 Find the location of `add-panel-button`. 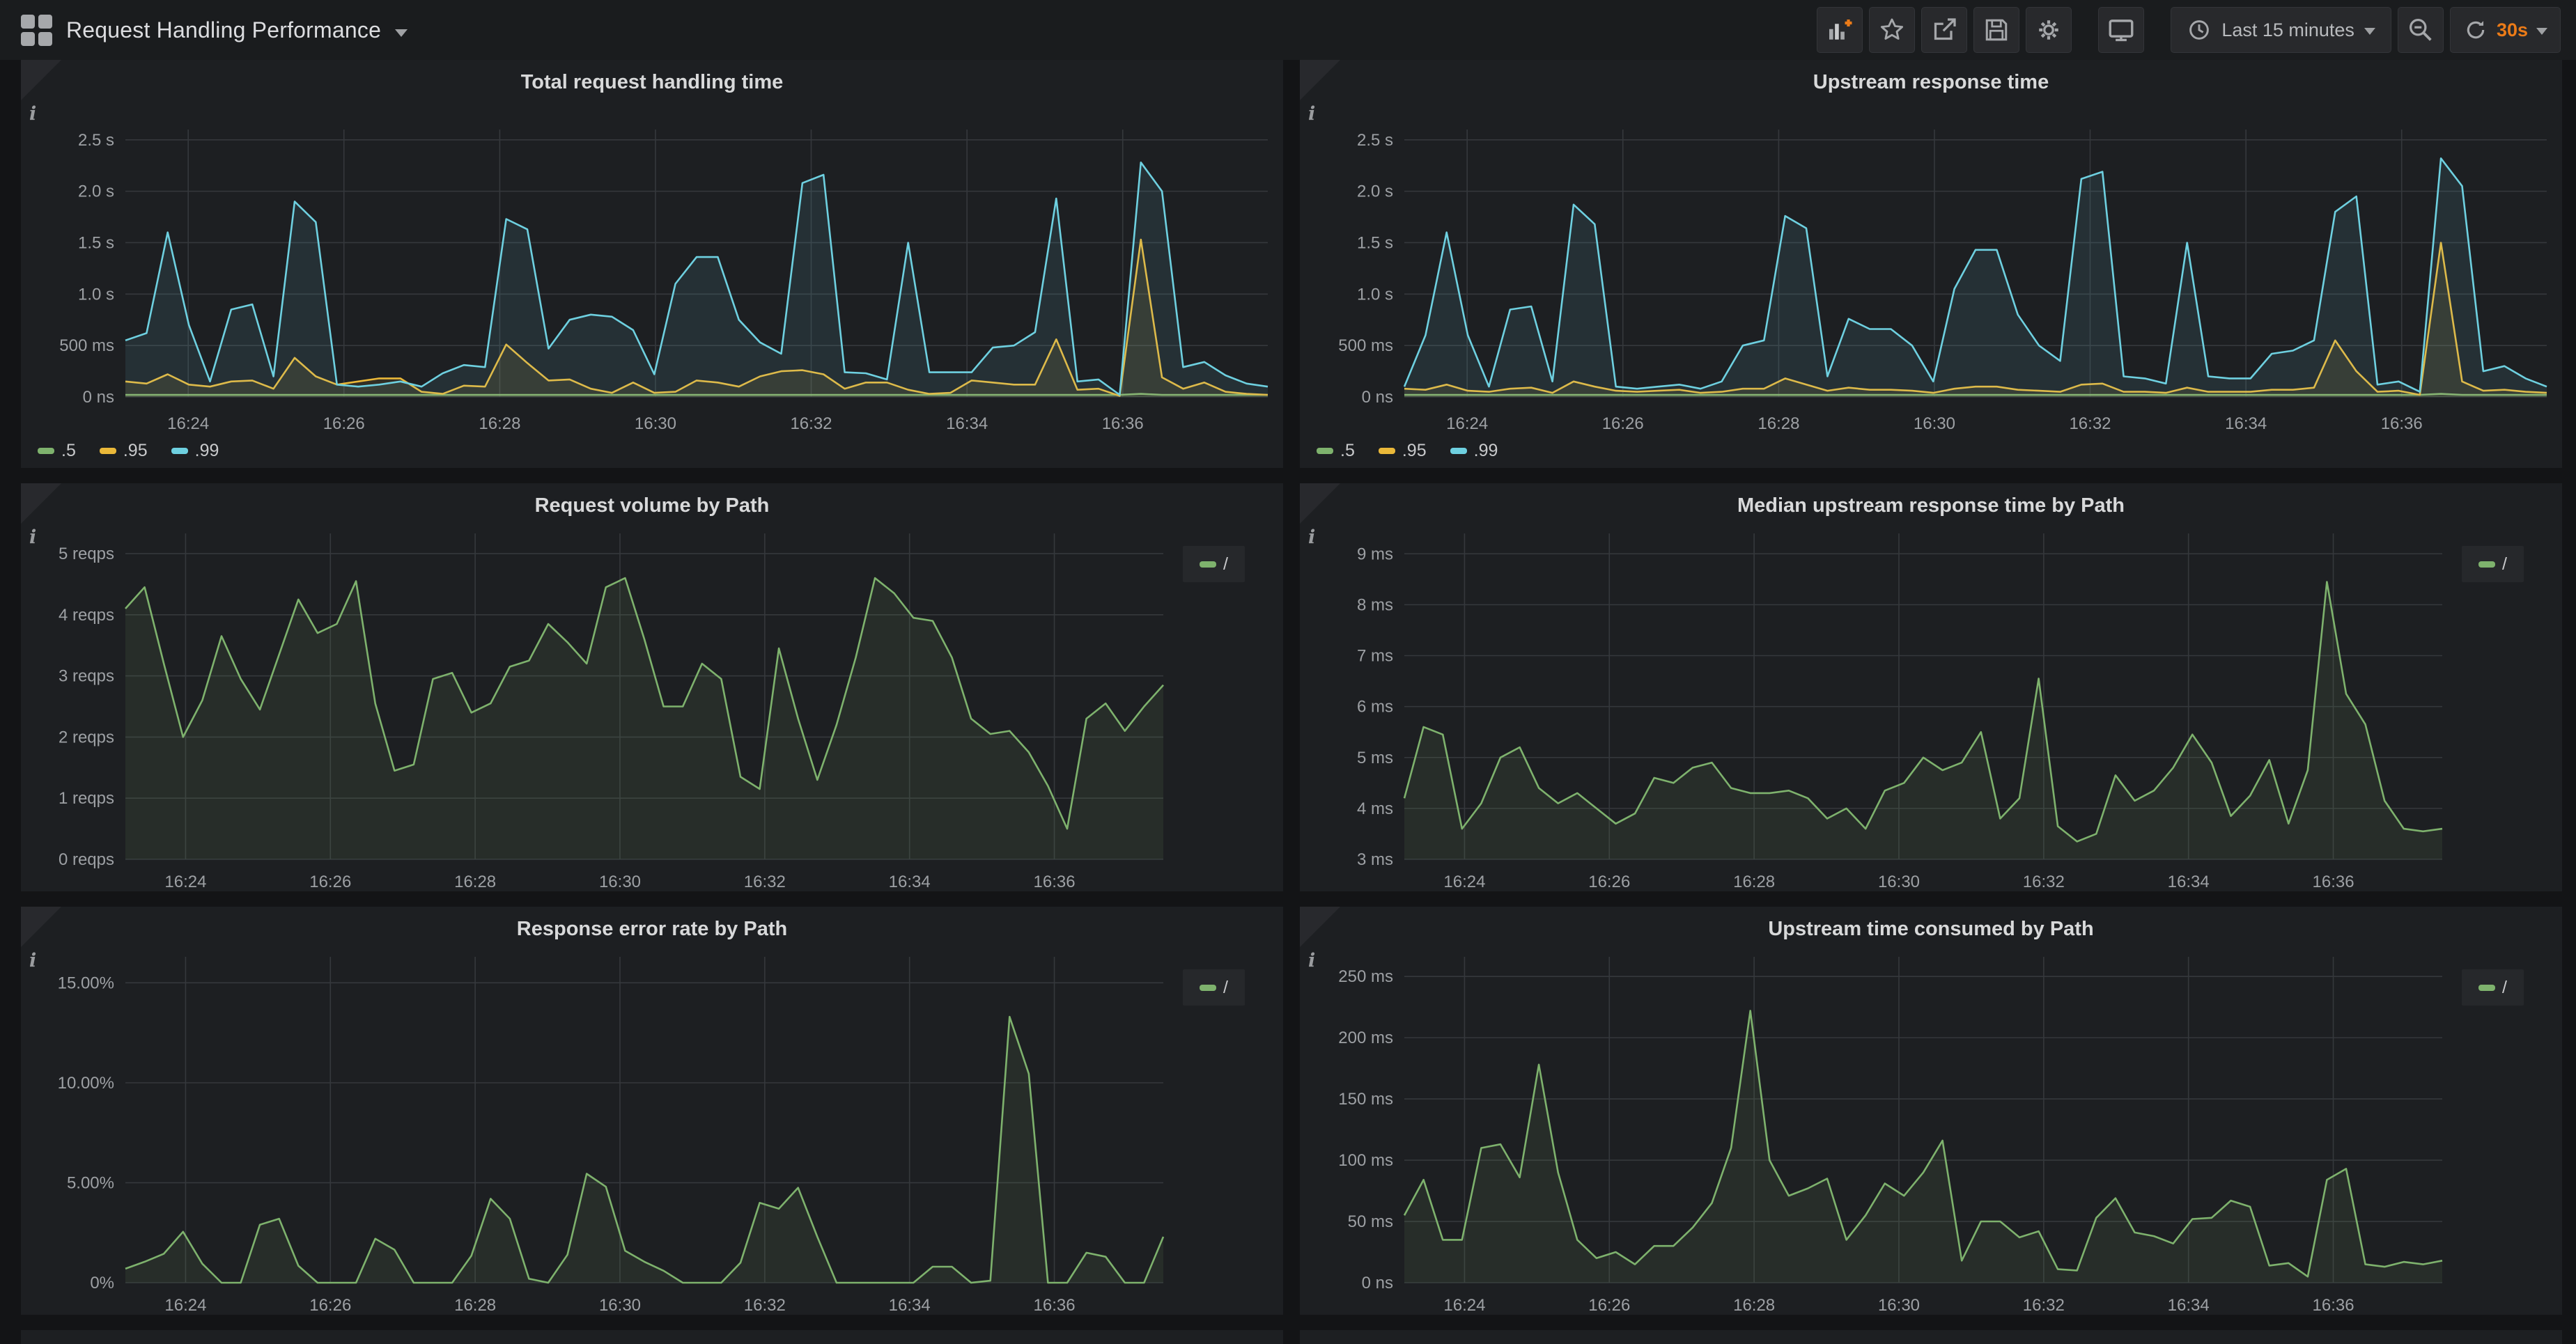

add-panel-button is located at coordinates (1840, 30).